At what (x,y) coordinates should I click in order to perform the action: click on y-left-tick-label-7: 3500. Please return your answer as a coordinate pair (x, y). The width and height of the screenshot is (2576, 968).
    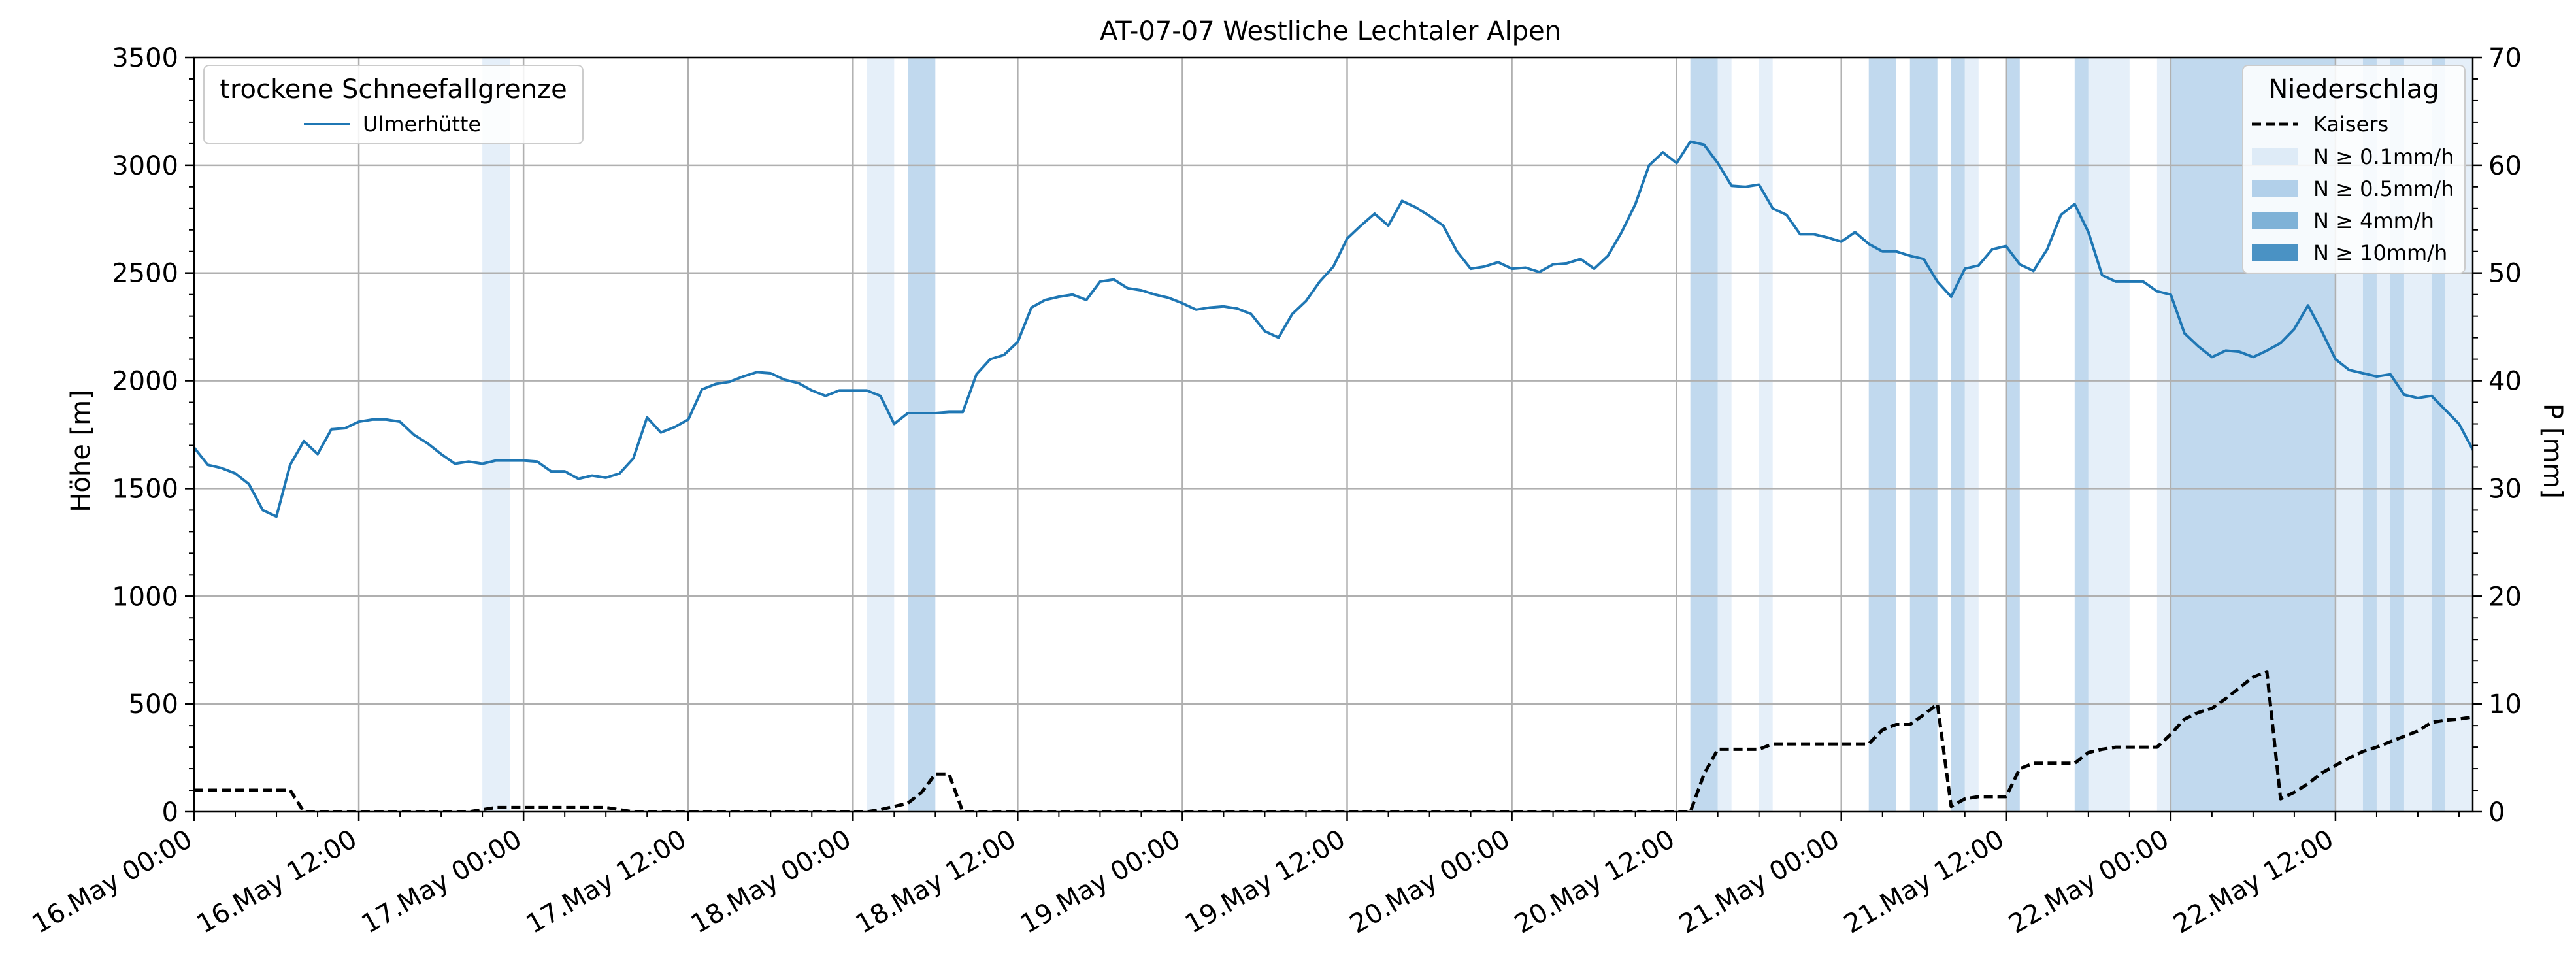
    Looking at the image, I should click on (145, 58).